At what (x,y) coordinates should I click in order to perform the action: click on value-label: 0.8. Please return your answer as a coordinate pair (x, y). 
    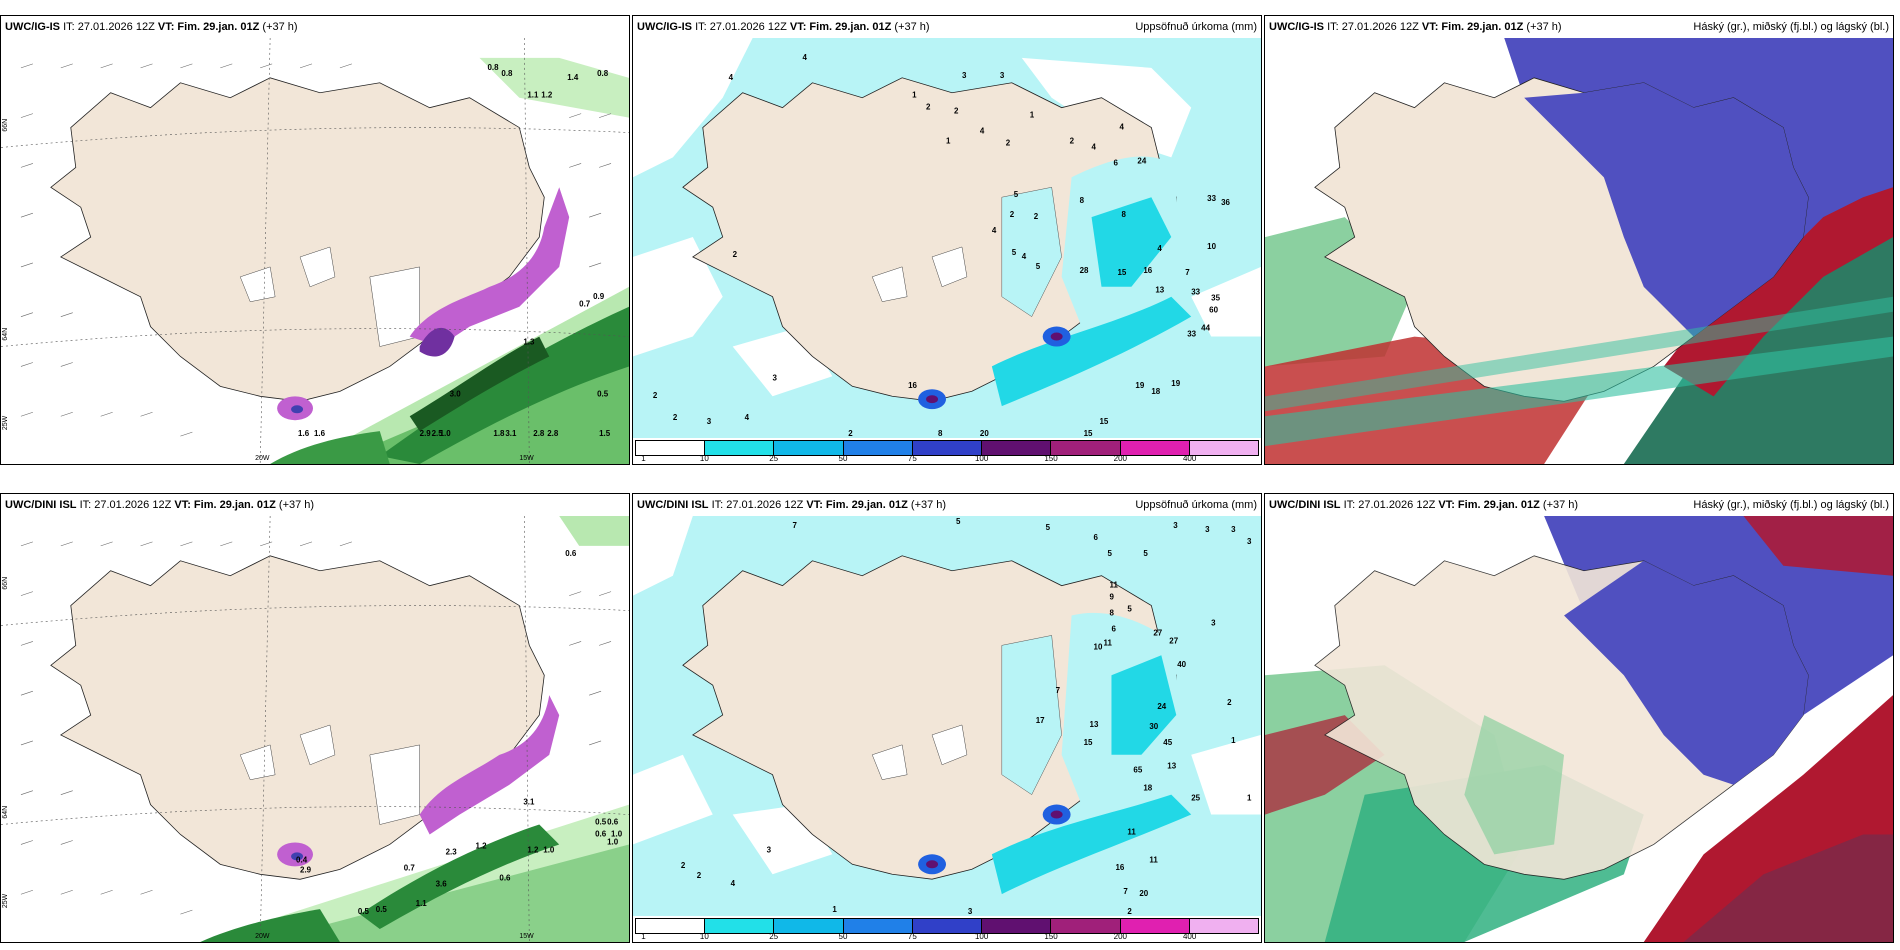
    Looking at the image, I should click on (603, 73).